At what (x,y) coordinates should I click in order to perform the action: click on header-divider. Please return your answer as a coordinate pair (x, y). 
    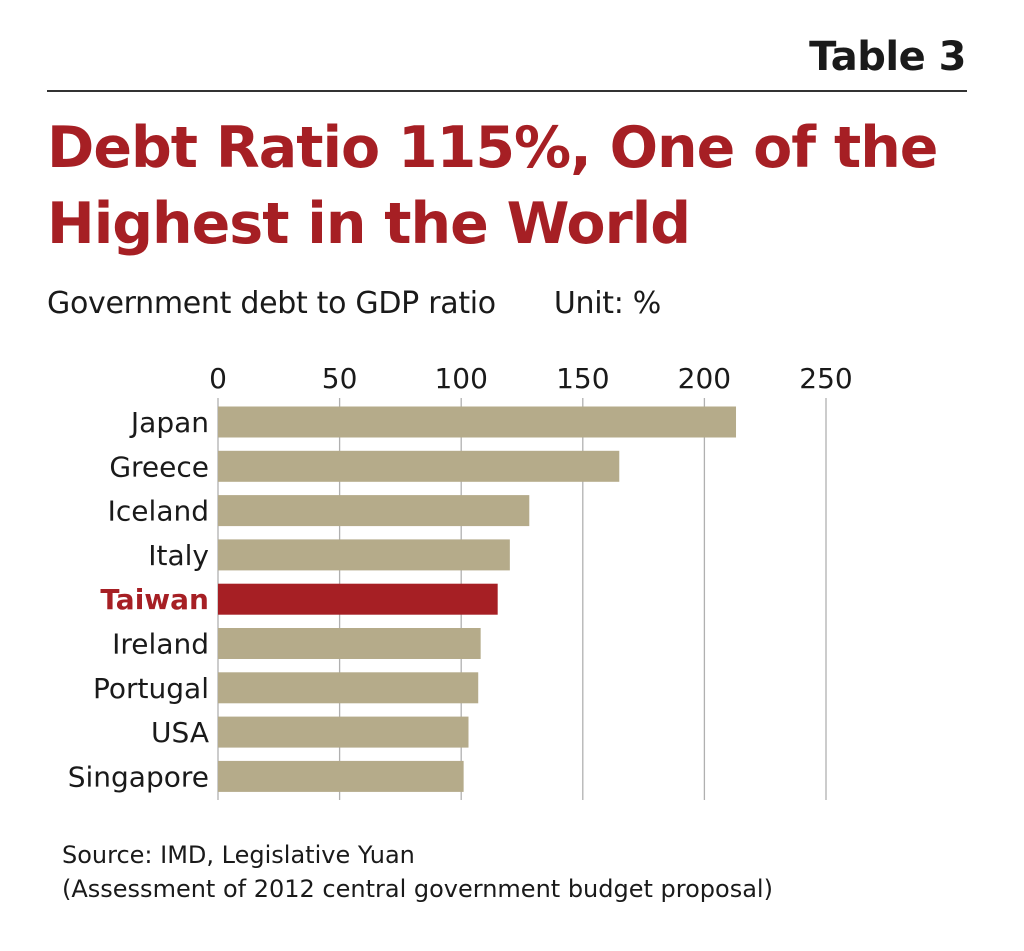
    Looking at the image, I should click on (507, 91).